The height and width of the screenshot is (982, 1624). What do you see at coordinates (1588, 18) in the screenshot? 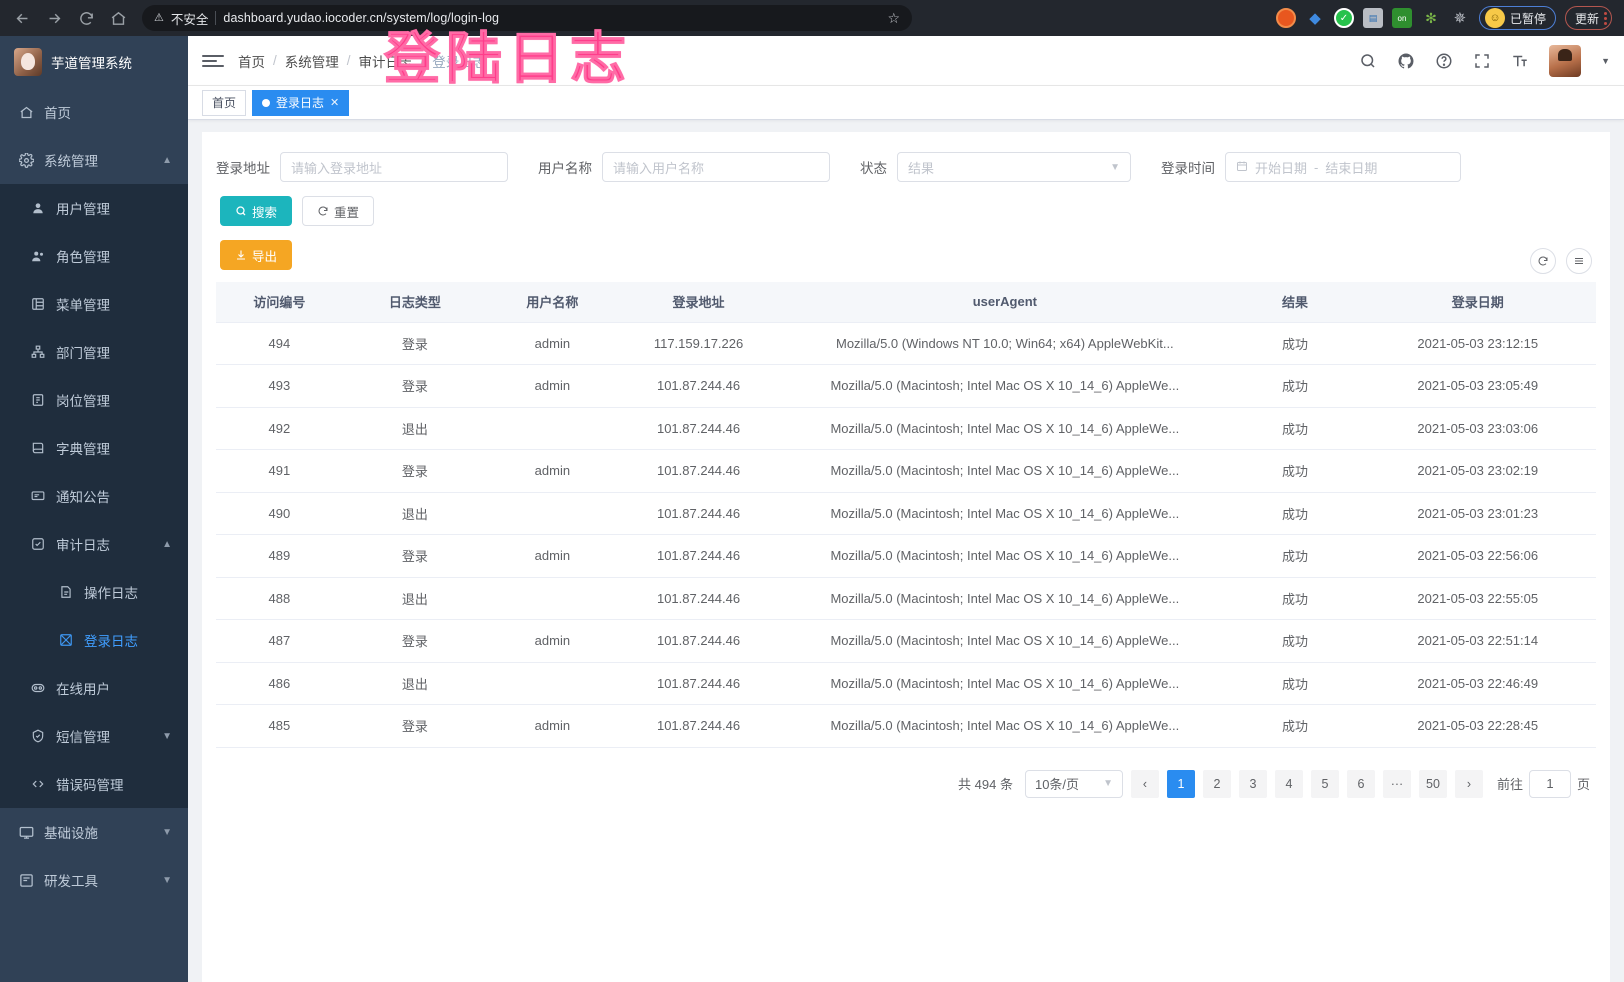
I see `update-button: 更新` at bounding box center [1588, 18].